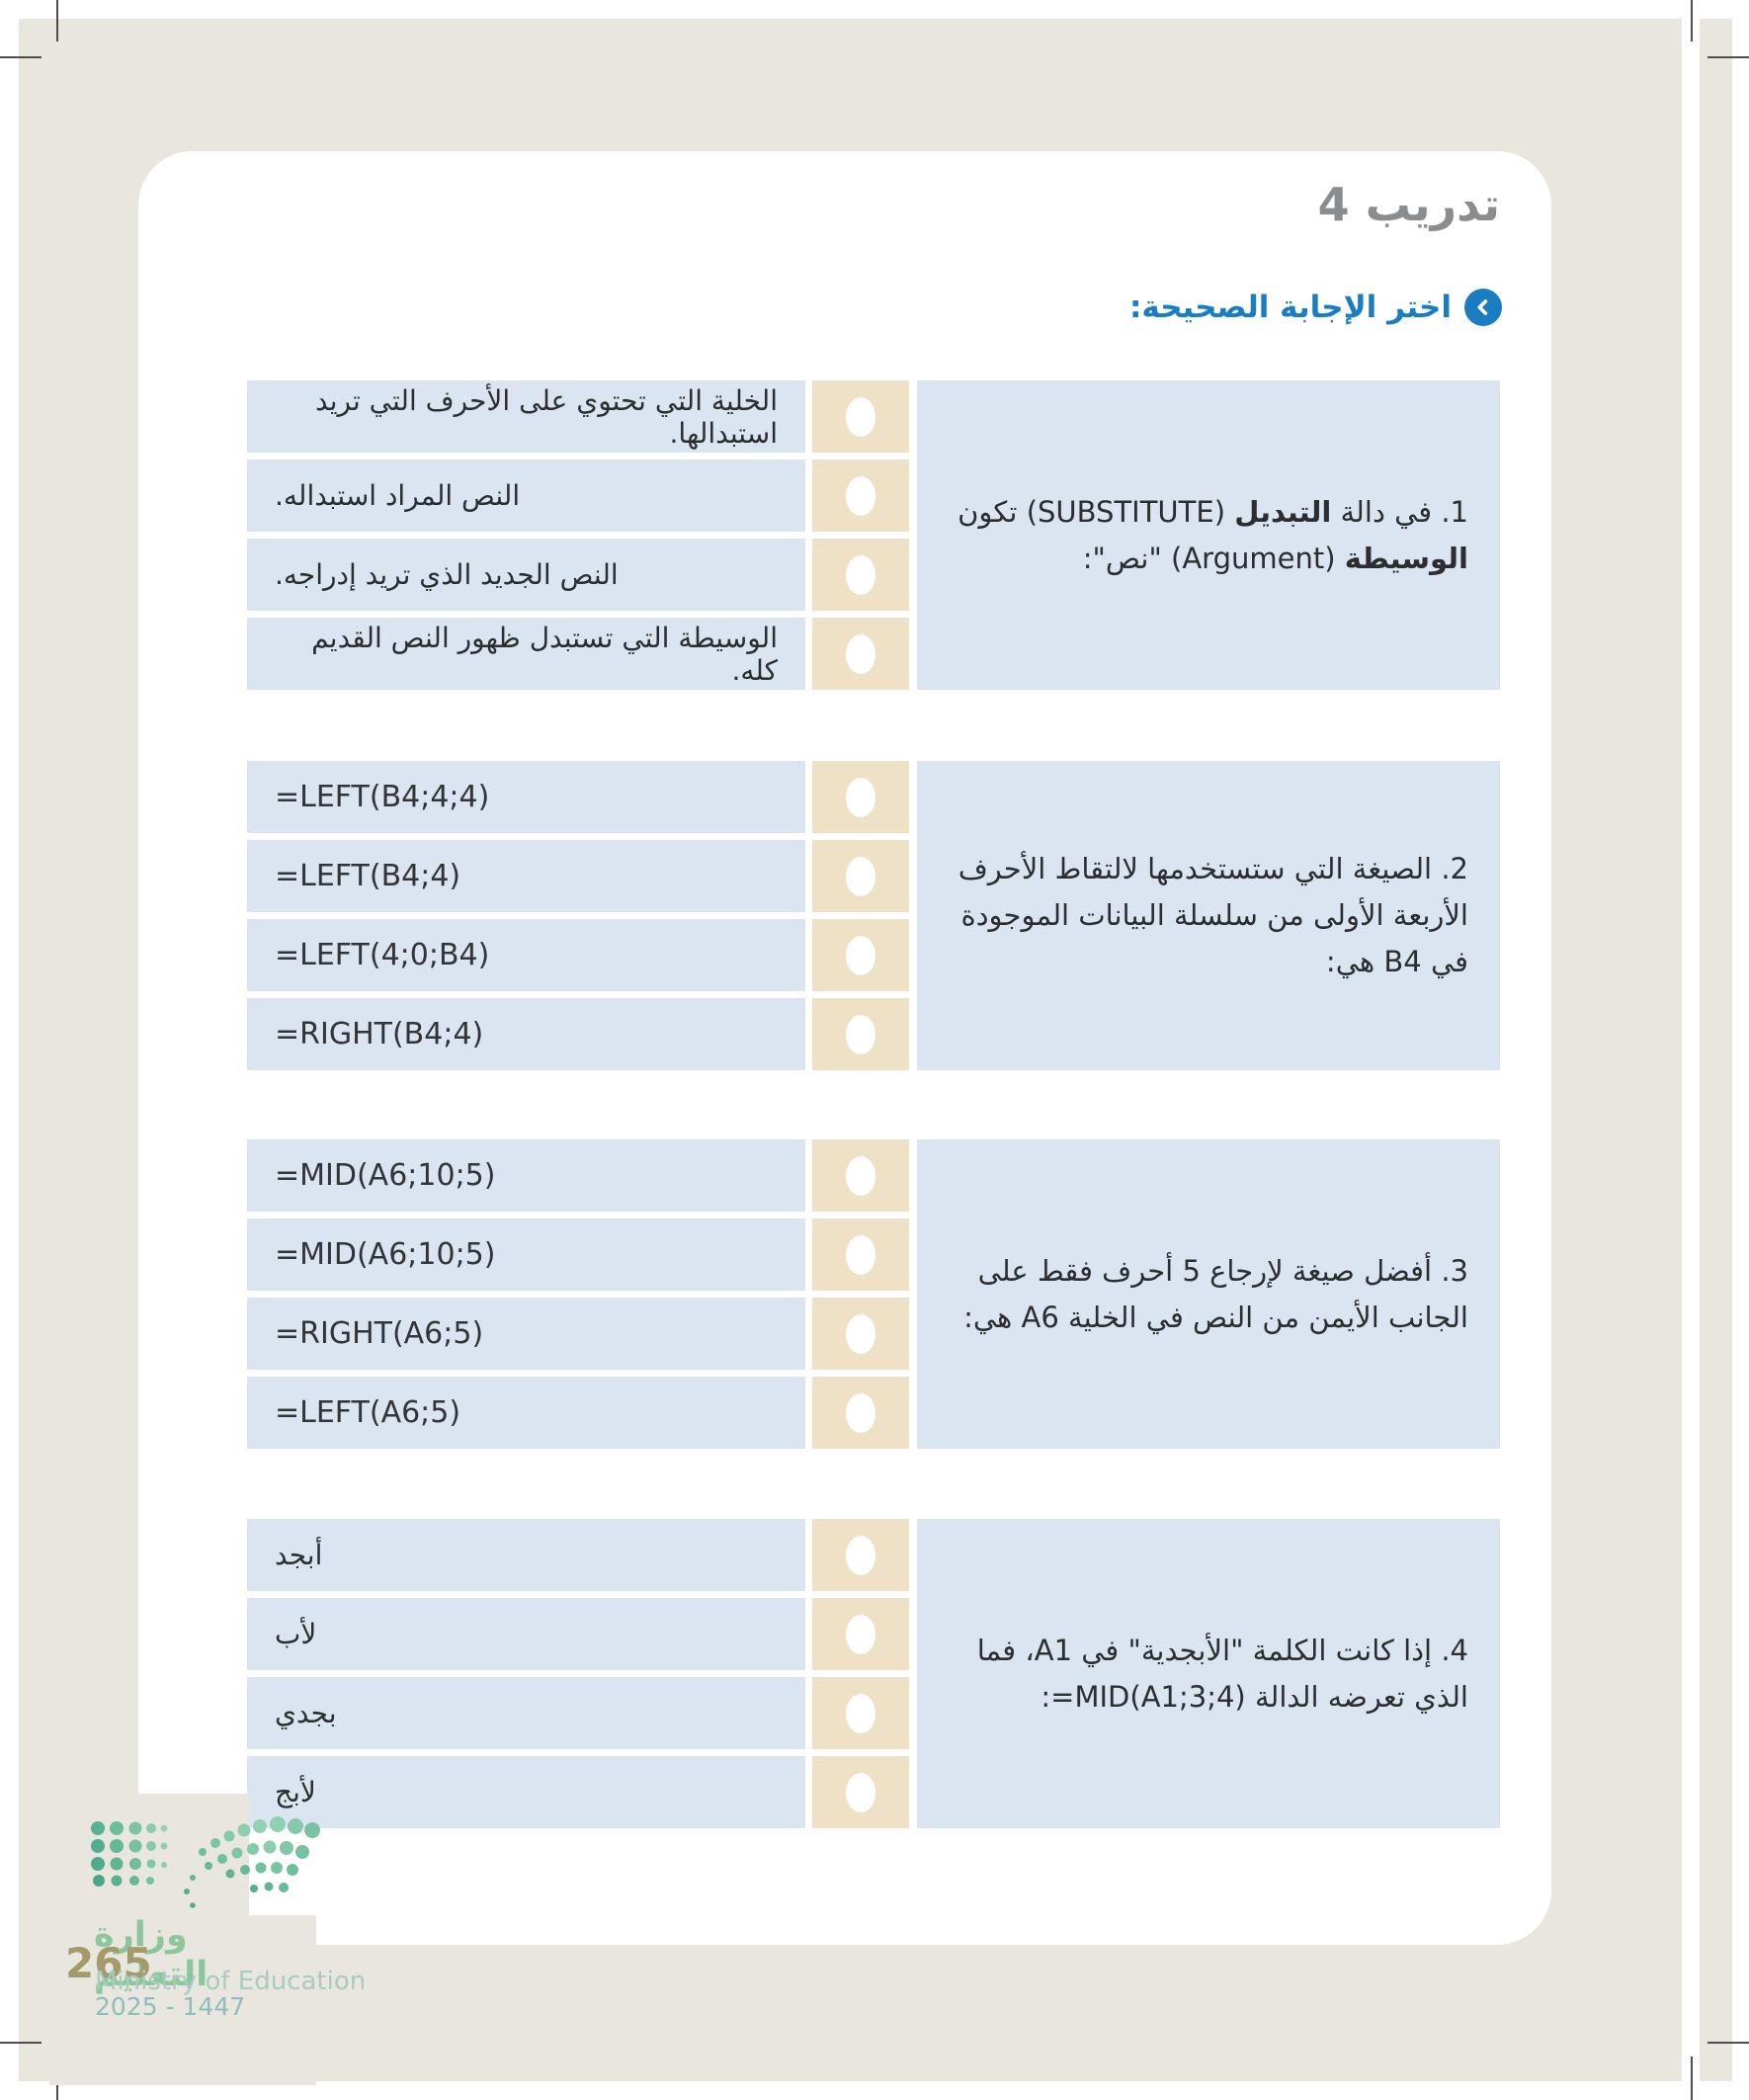 This screenshot has height=2100, width=1749. I want to click on option-row: لأبج, so click(578, 1792).